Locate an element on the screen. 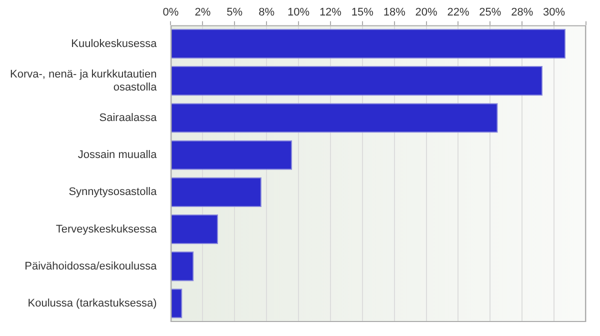  x-tick-label: 22% is located at coordinates (458, 12).